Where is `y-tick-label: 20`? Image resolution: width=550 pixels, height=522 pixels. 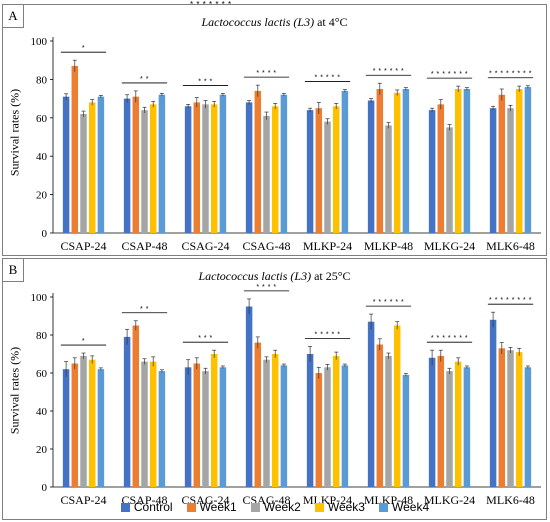
y-tick-label: 20 is located at coordinates (42, 196).